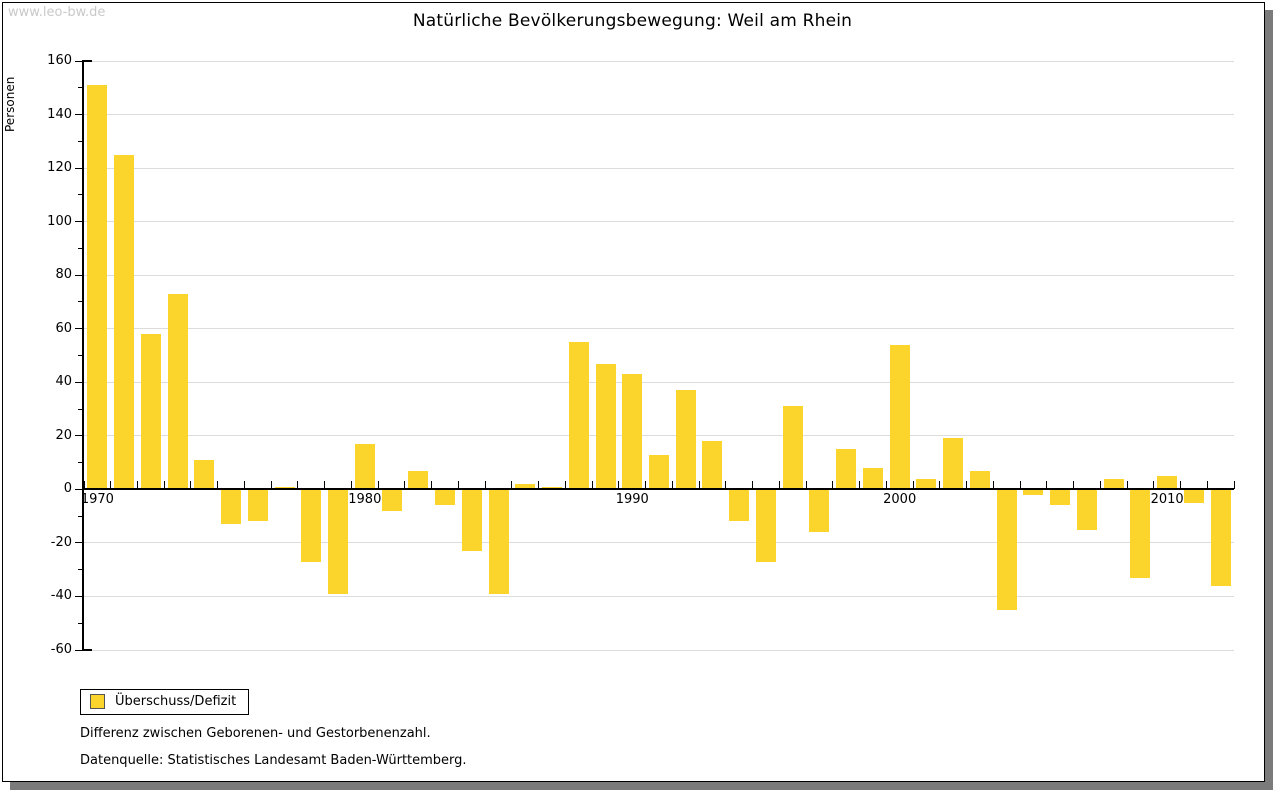 This screenshot has width=1280, height=791. Describe the element at coordinates (97, 500) in the screenshot. I see `x-tick-label: 1970` at that location.